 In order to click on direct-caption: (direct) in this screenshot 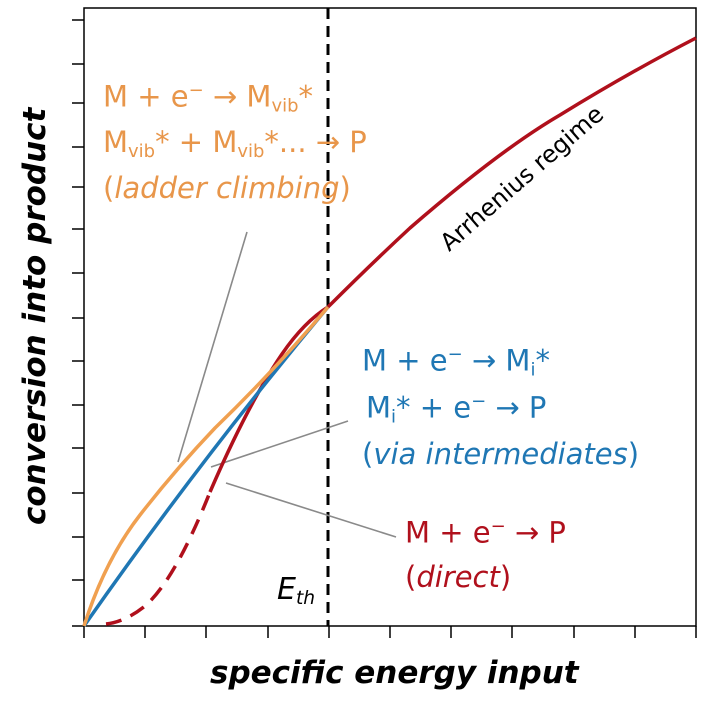, I will do `click(458, 577)`.